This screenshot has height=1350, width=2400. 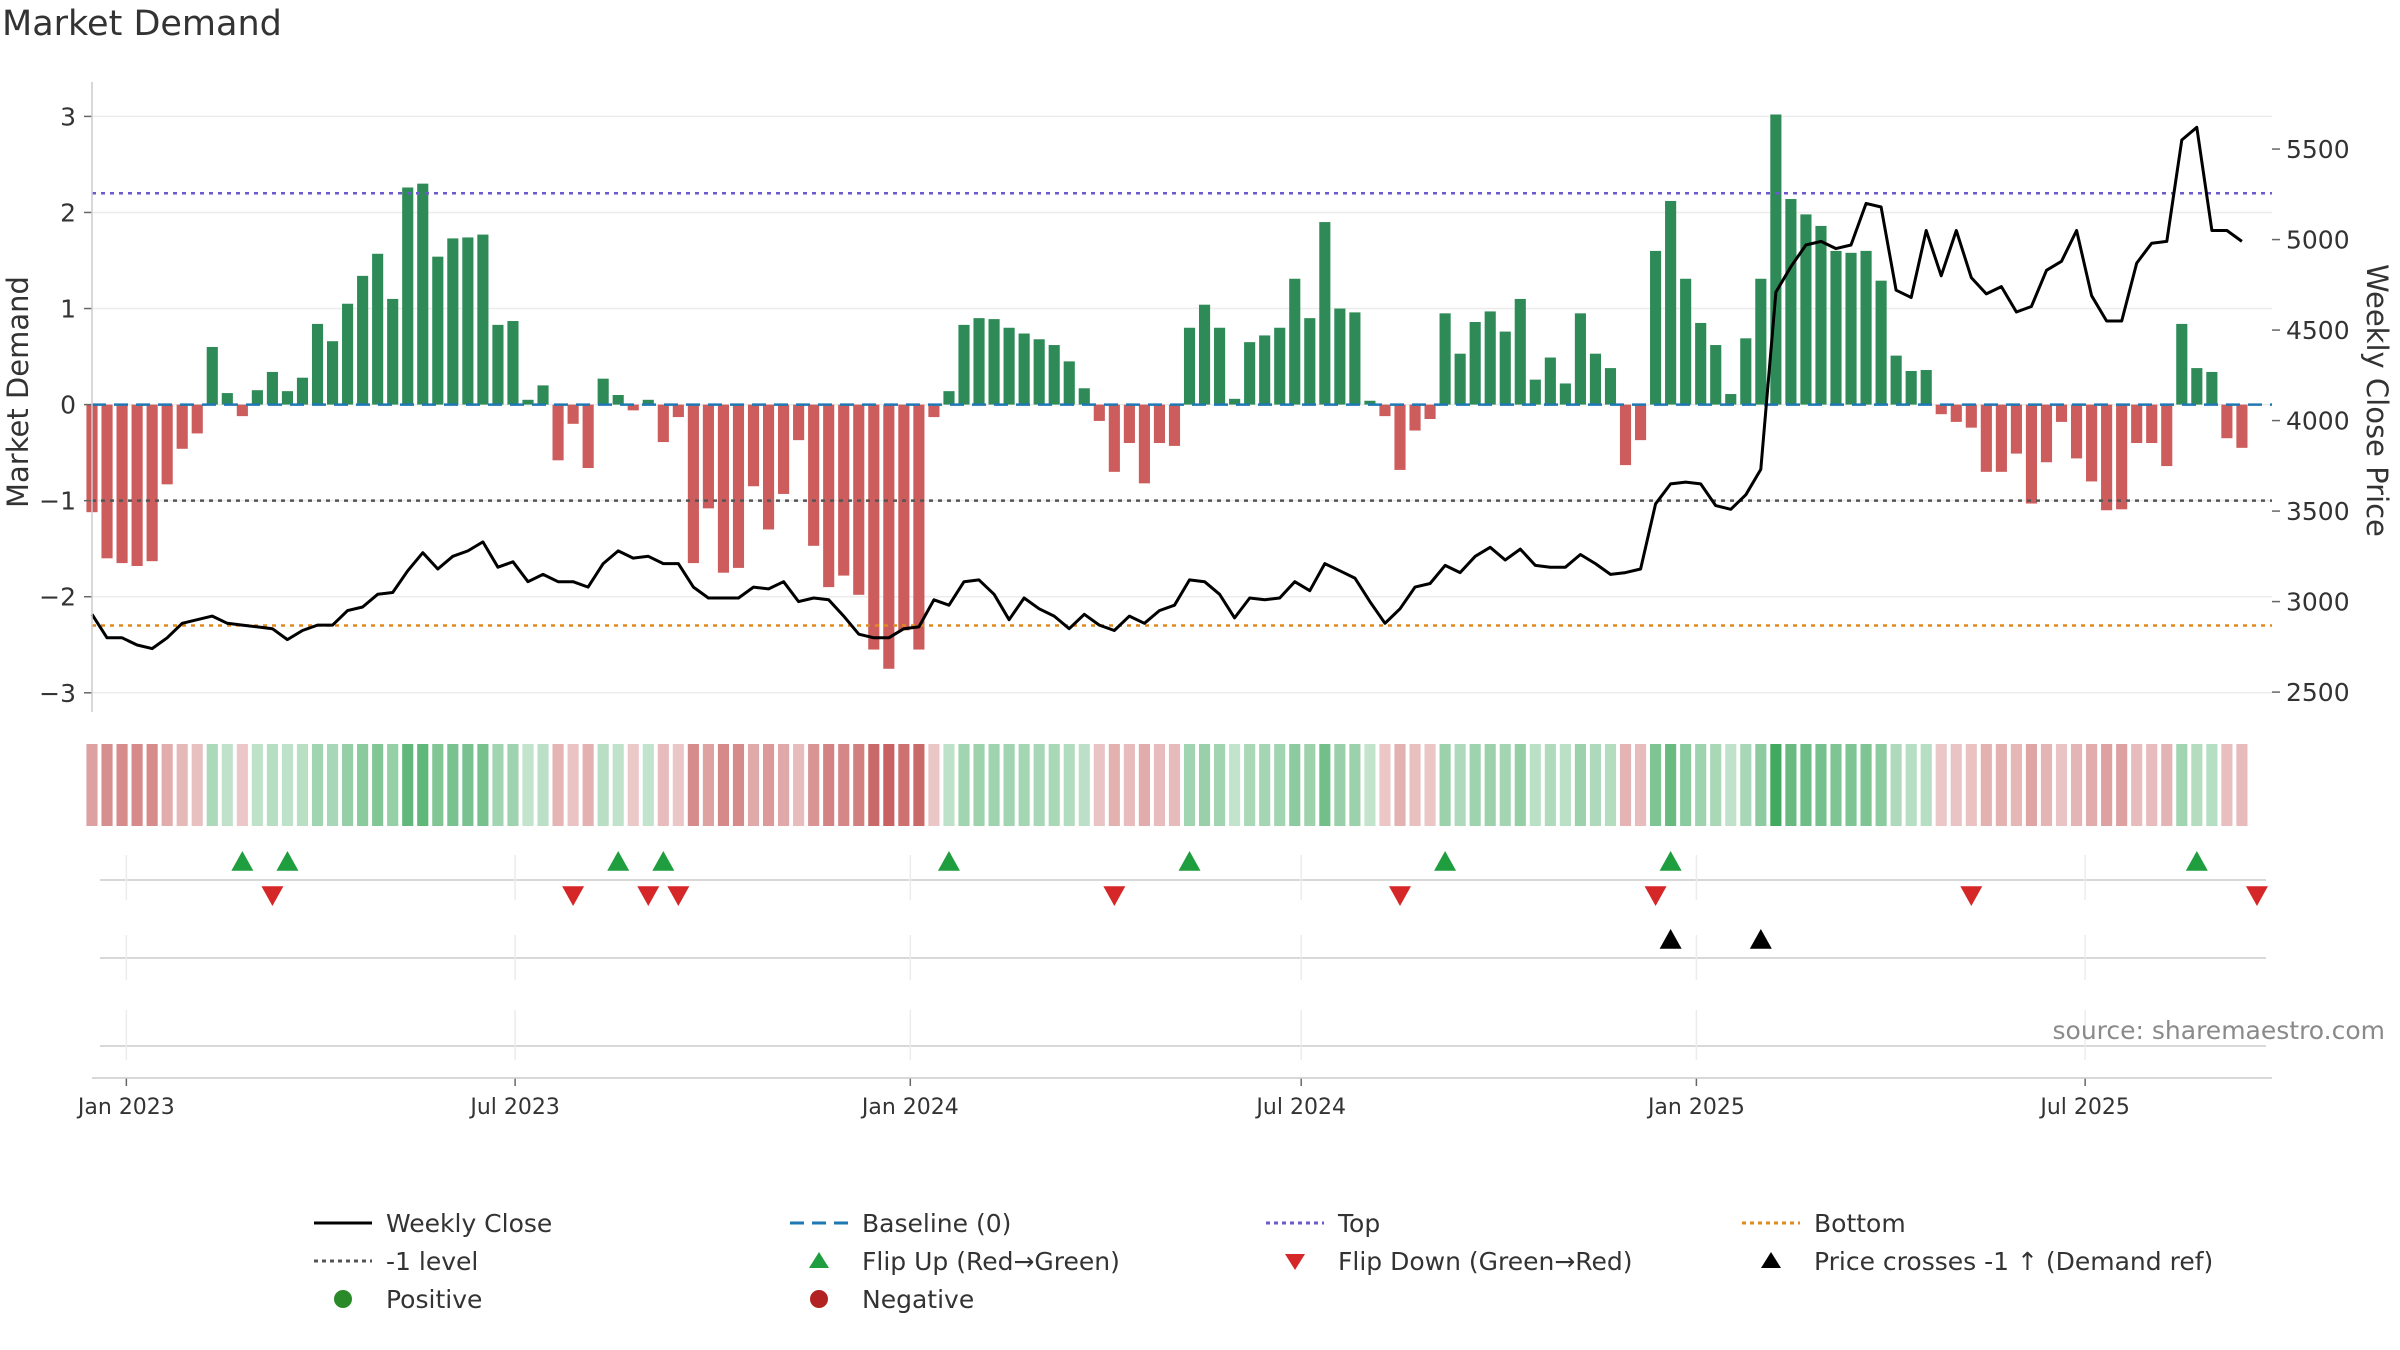 What do you see at coordinates (68, 309) in the screenshot?
I see `y-tick-label-left: 1` at bounding box center [68, 309].